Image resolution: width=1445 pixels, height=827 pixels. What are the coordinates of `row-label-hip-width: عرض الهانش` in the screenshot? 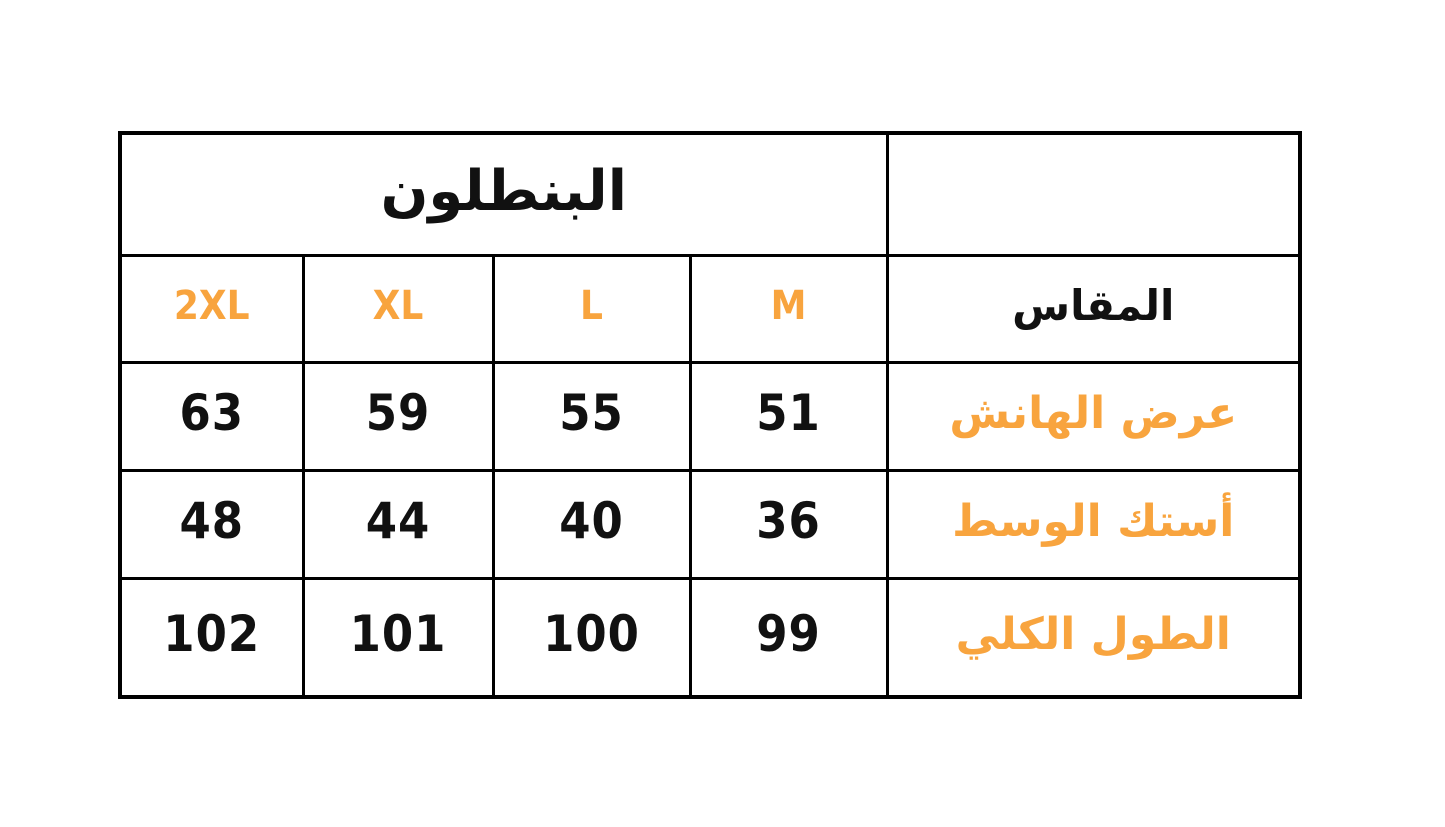 It's located at (1093, 416).